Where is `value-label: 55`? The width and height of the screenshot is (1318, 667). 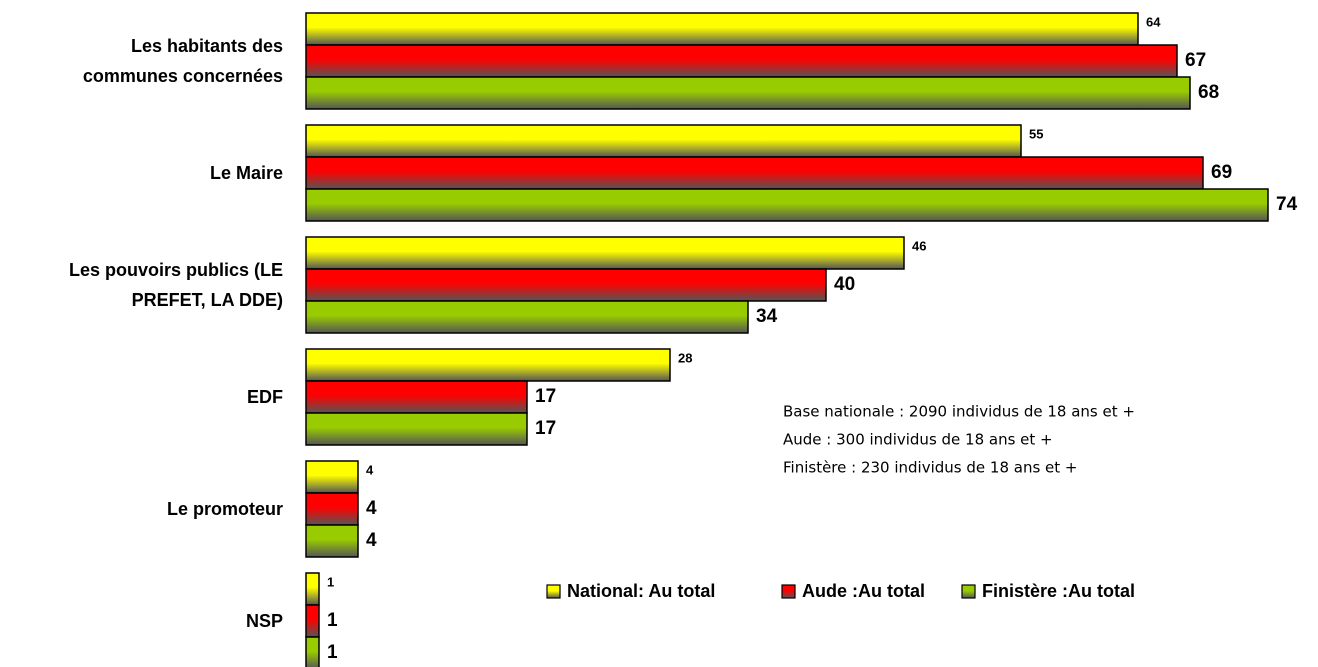 value-label: 55 is located at coordinates (1036, 133).